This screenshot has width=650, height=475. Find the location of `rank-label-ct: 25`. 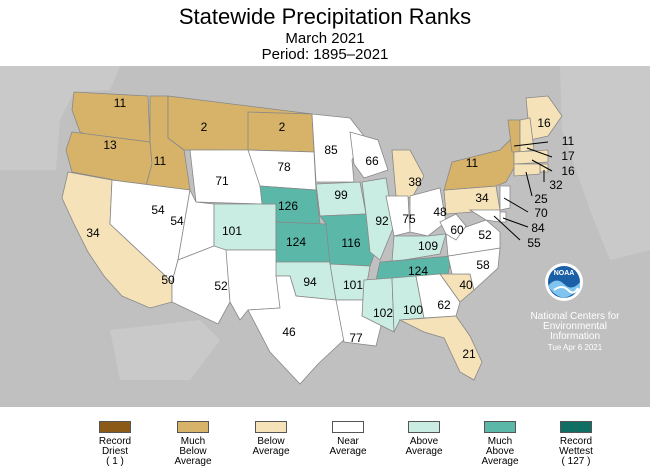

rank-label-ct: 25 is located at coordinates (541, 199).